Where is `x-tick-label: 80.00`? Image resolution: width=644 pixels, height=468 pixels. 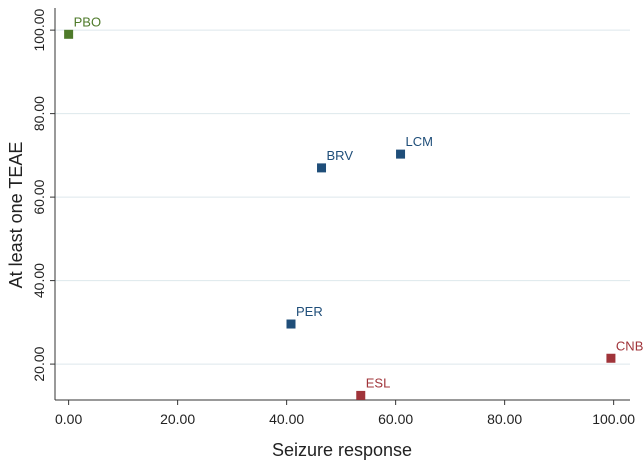
x-tick-label: 80.00 is located at coordinates (504, 419).